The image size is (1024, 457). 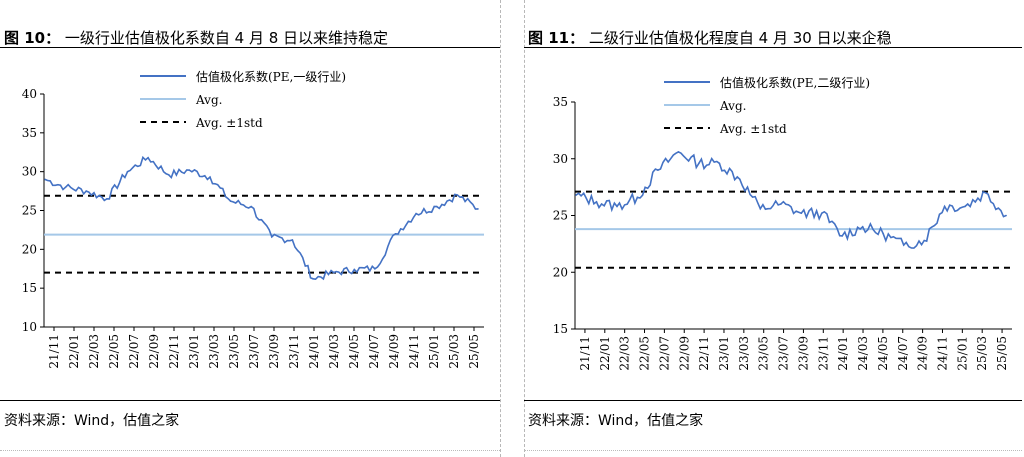 What do you see at coordinates (740, 38) in the screenshot?
I see `figure-caption: 二级行业估值极化程度自 4 月 30 日以来企稳` at bounding box center [740, 38].